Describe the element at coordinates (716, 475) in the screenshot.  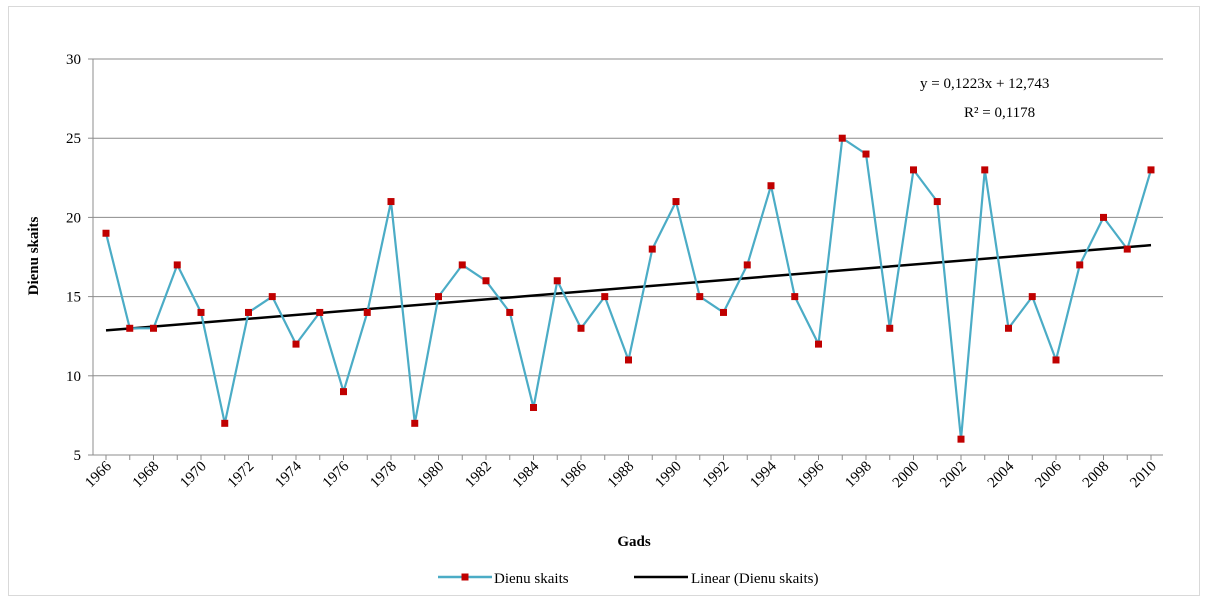
I see `x-tick-label: 1992` at that location.